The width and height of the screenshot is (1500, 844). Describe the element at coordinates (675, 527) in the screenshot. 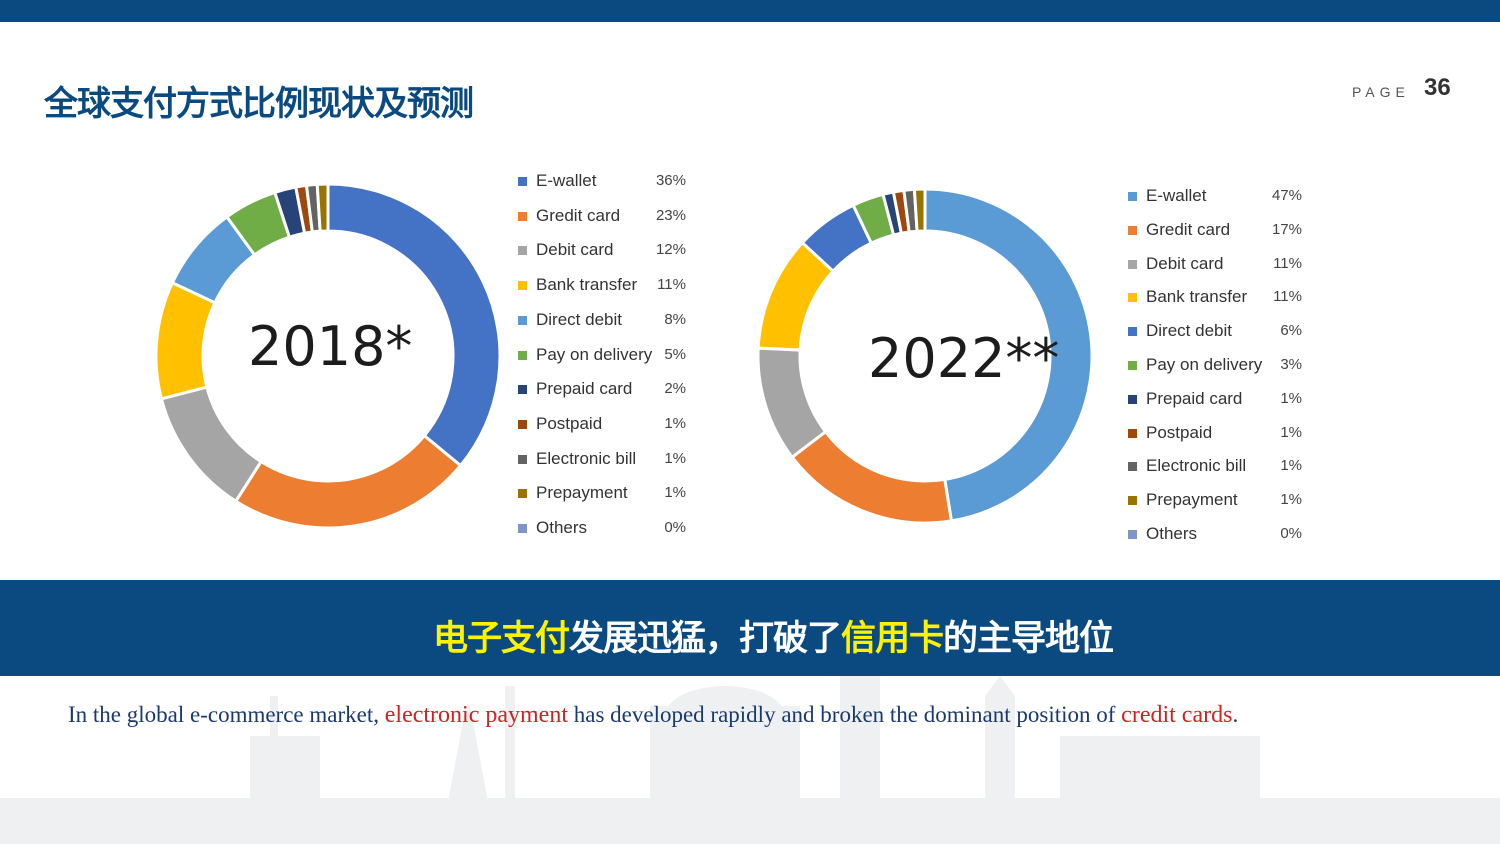

I see `legend-value: 0%` at that location.